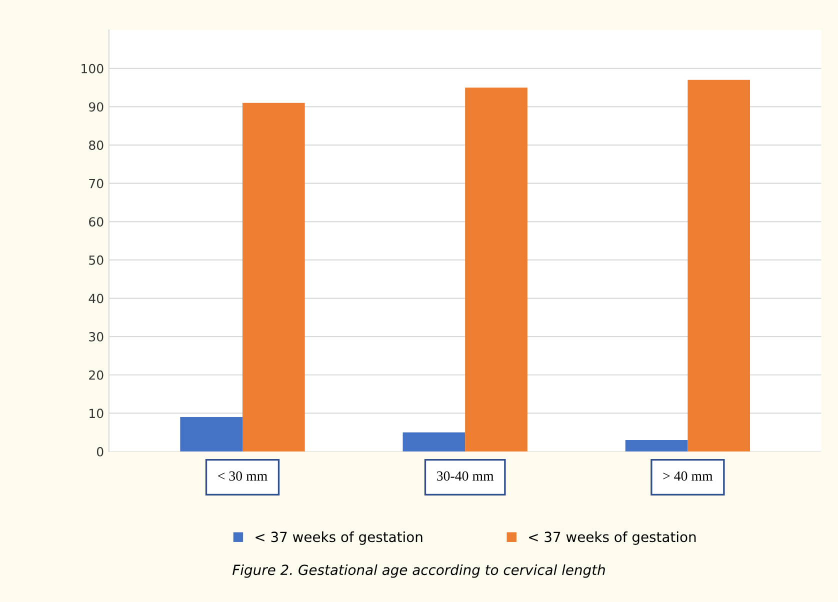 This screenshot has height=602, width=838. Describe the element at coordinates (96, 299) in the screenshot. I see `y-tick-label: 40` at that location.